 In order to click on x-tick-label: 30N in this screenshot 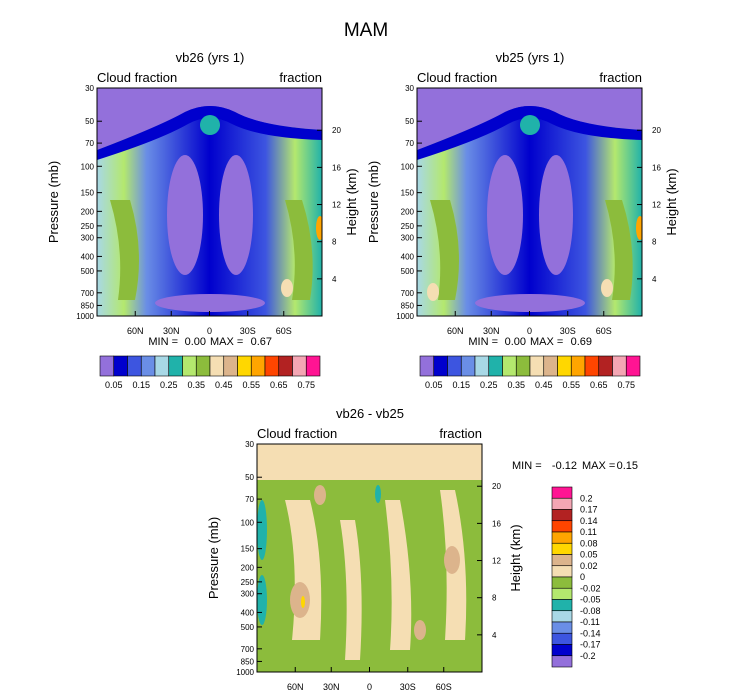, I will do `click(331, 687)`.